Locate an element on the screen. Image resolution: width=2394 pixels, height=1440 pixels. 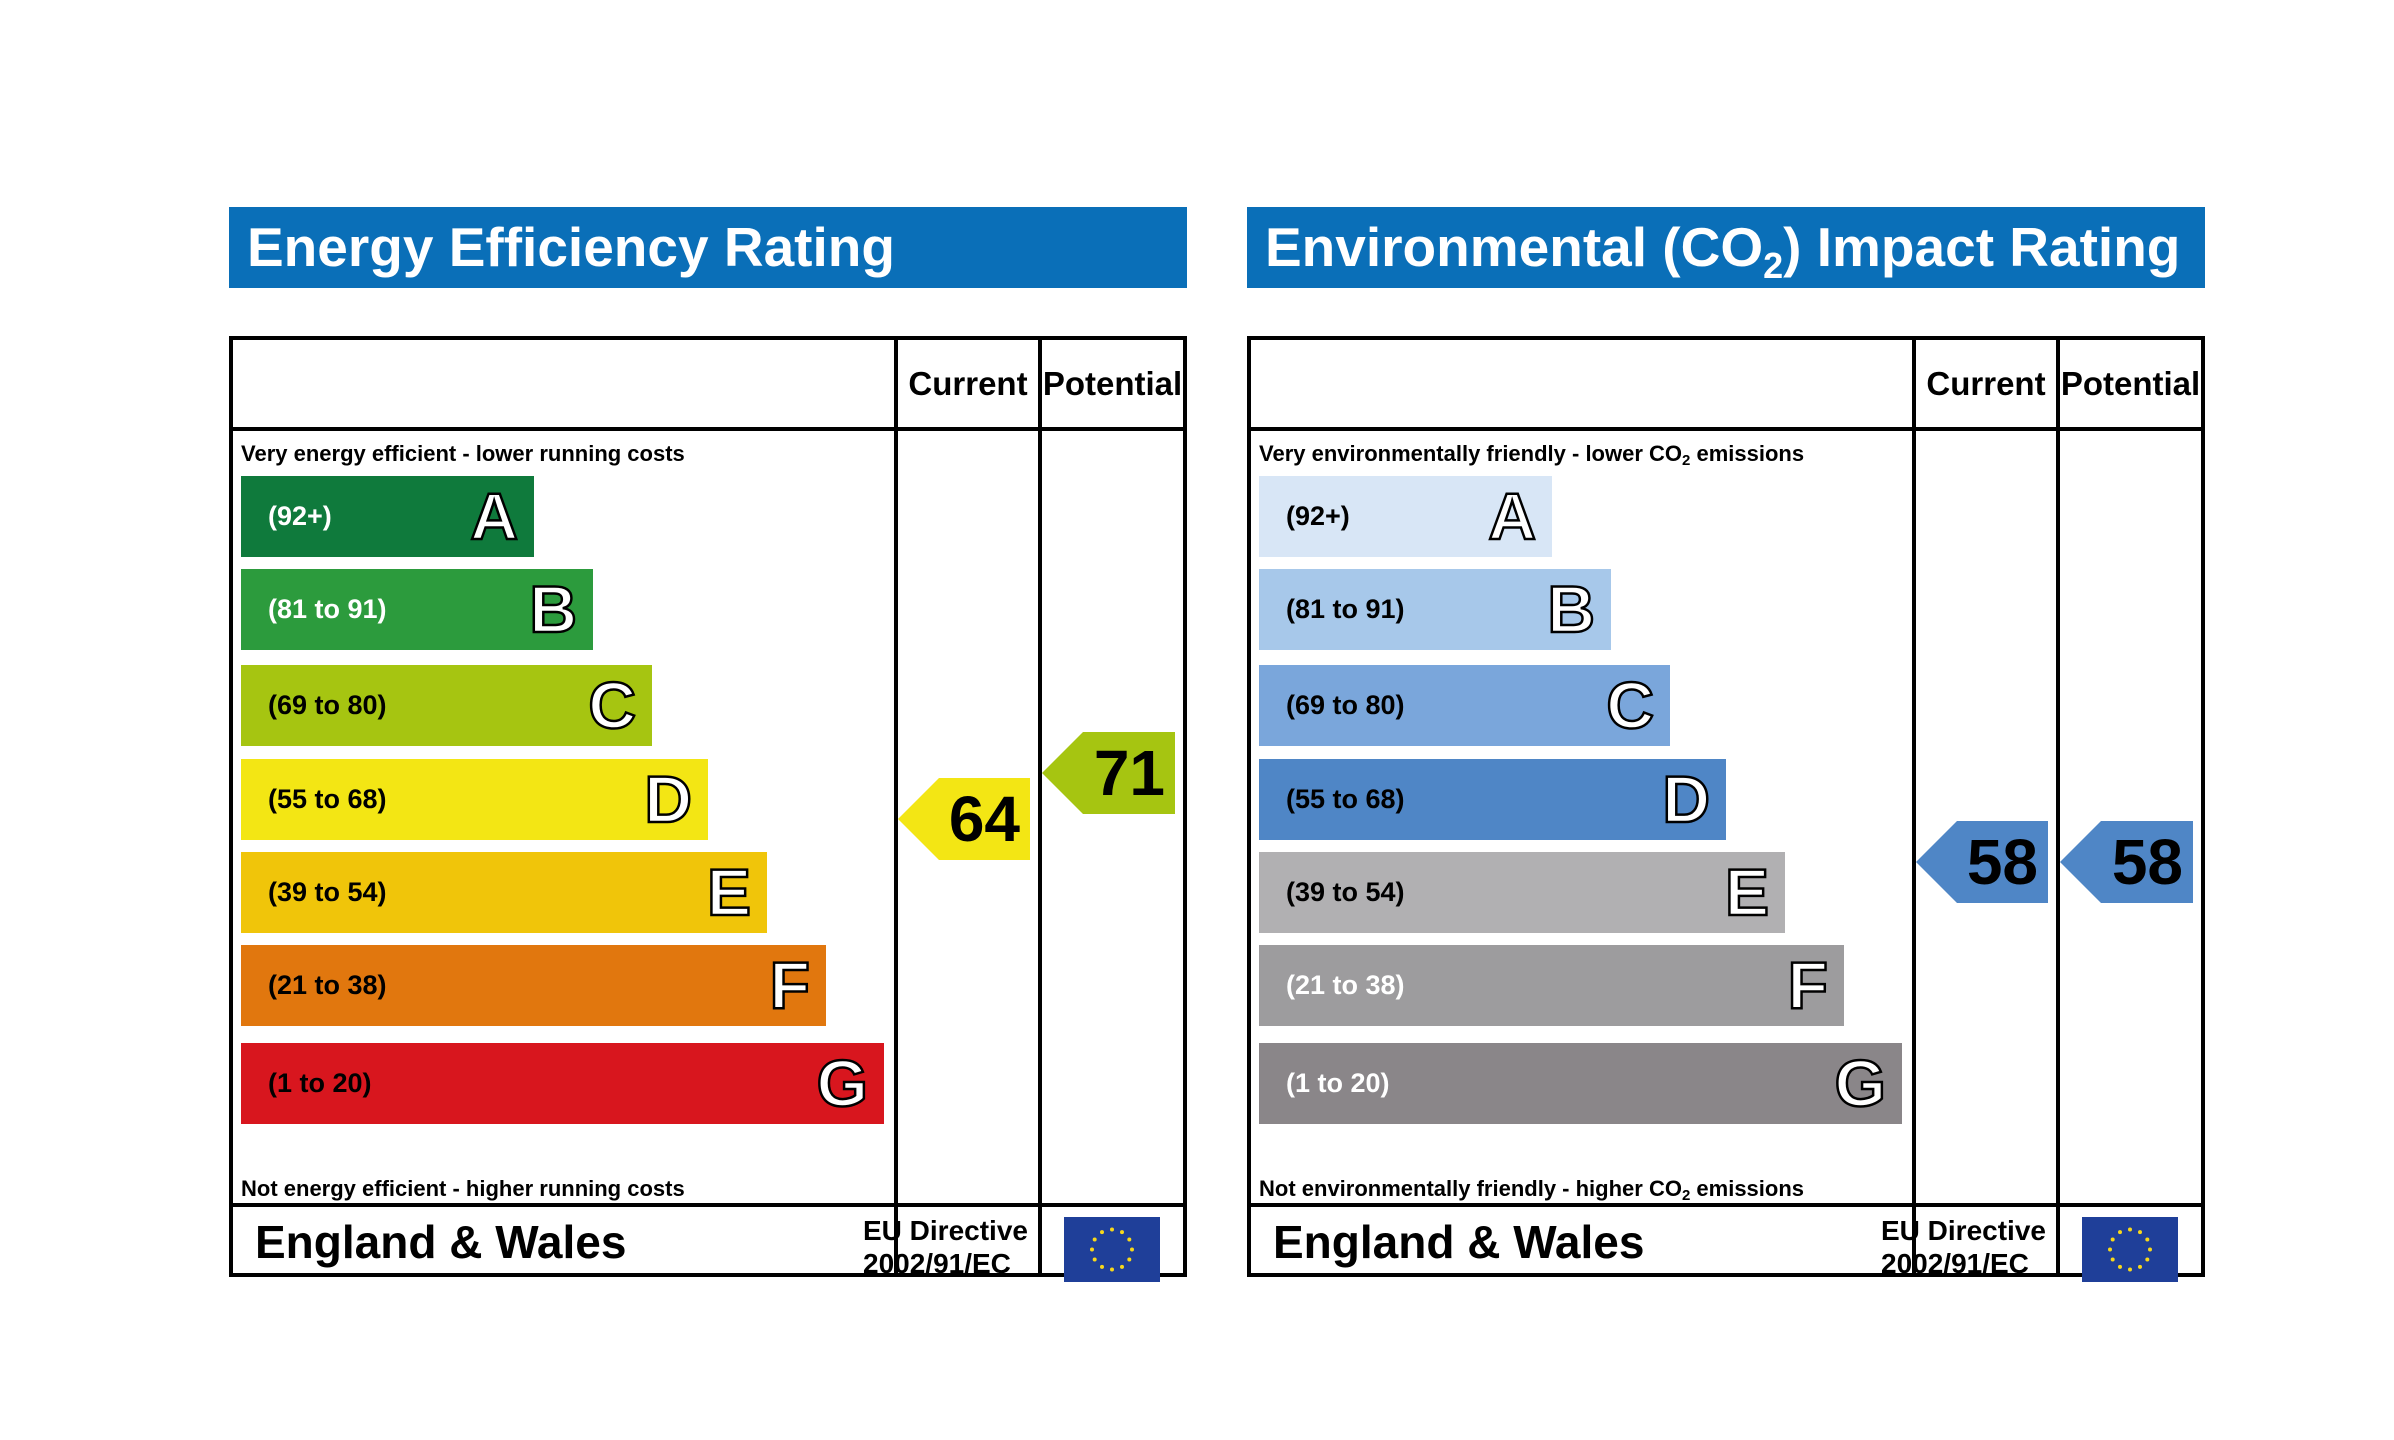
directive-line-1: EU Directive is located at coordinates (1963, 1230).